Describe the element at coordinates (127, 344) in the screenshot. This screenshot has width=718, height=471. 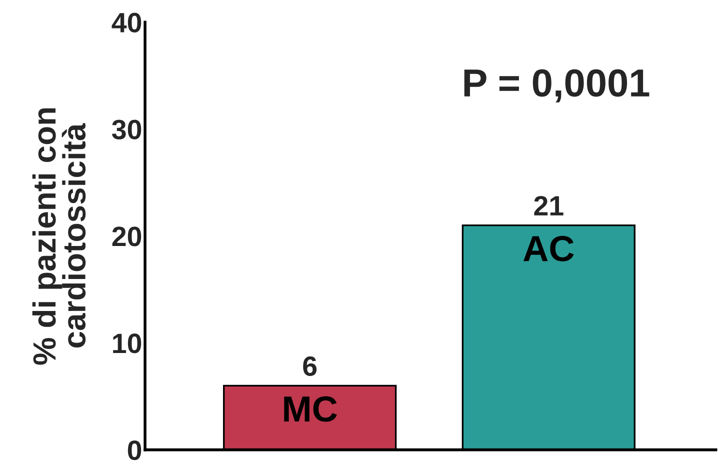
I see `y-tick-label: 10` at that location.